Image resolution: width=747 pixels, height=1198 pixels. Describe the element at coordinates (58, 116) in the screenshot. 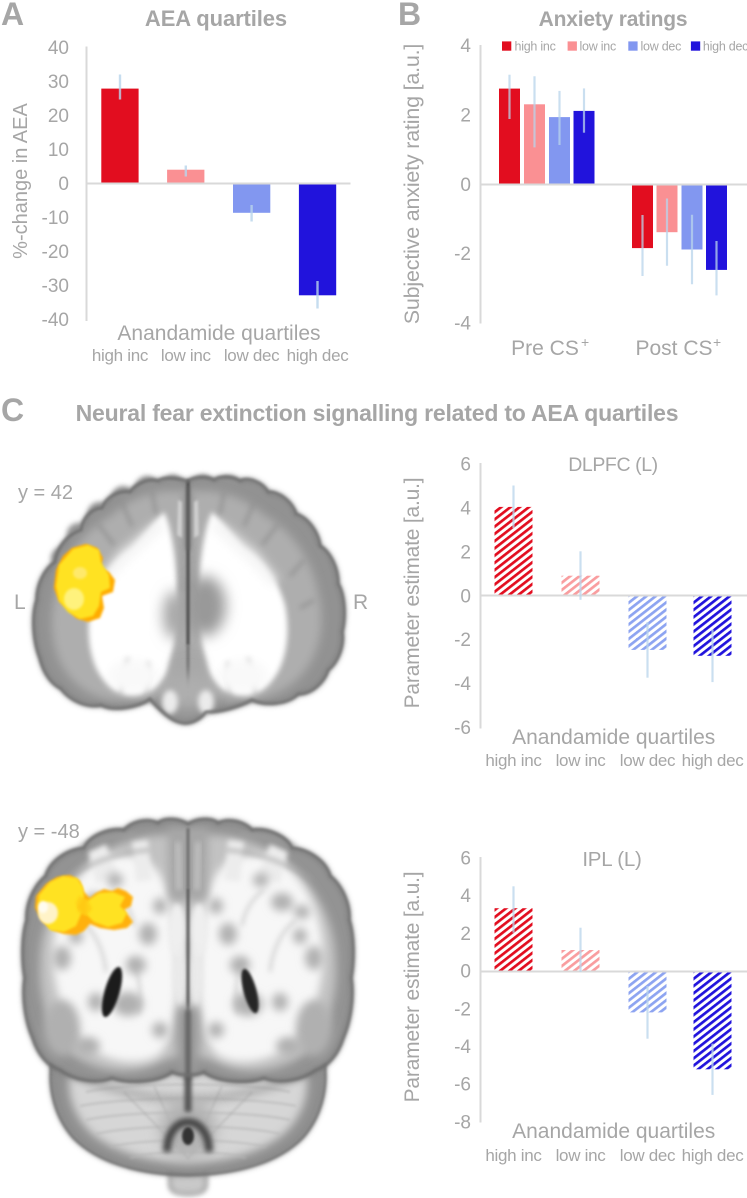

I see `svg-text: 20` at that location.